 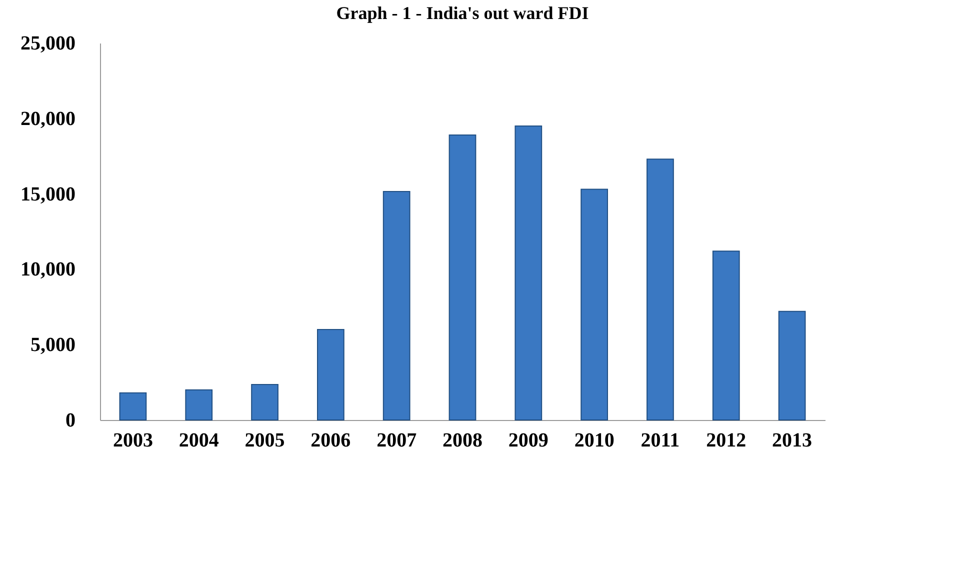 I want to click on x-tick-label: 2012, so click(x=726, y=441).